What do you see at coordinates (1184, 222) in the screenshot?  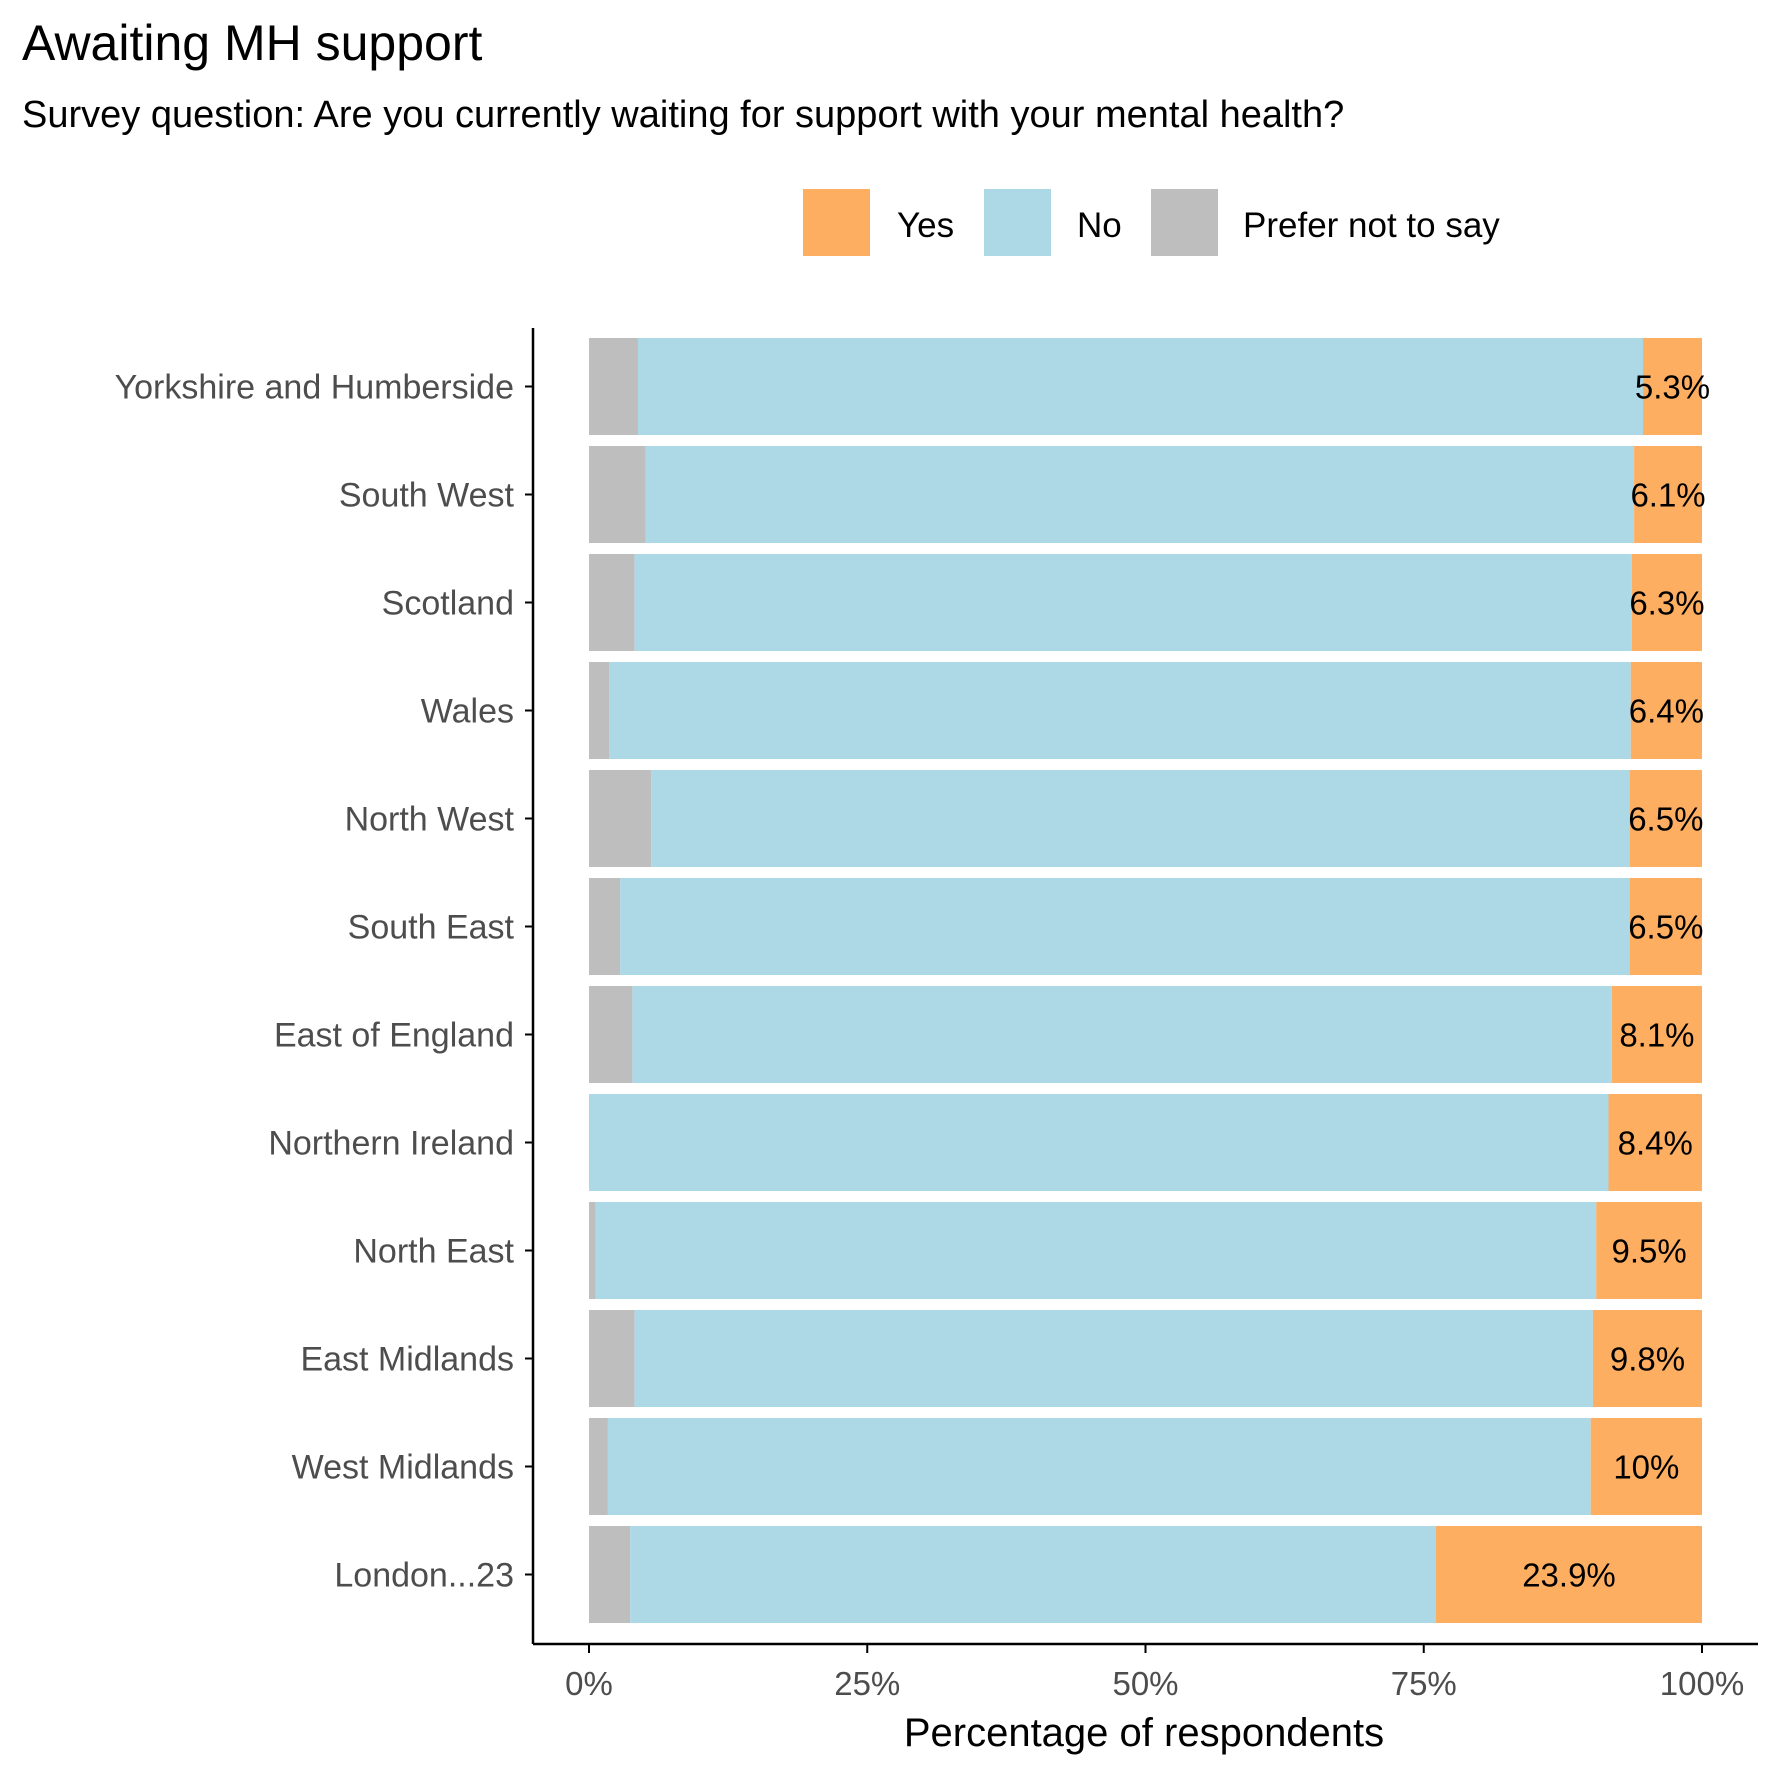 I see `legend-key-prefer-not-to-say` at bounding box center [1184, 222].